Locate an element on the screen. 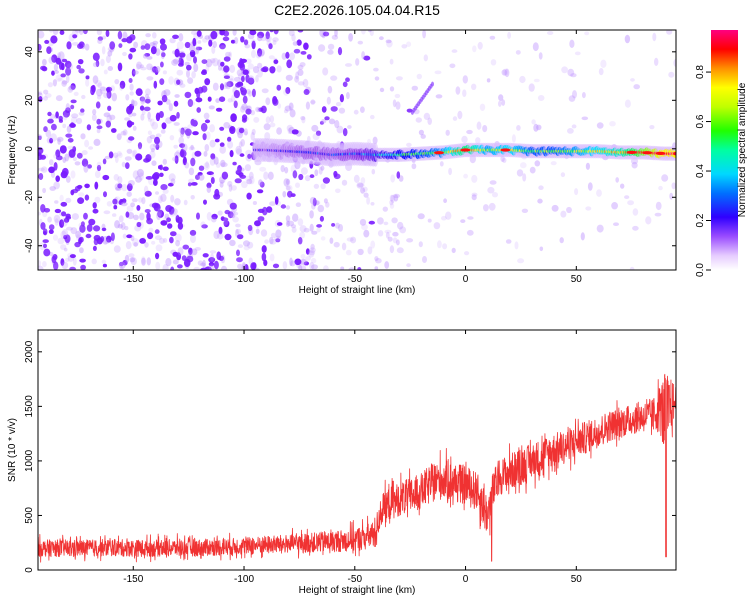  x-tick-label: 50 is located at coordinates (577, 579).